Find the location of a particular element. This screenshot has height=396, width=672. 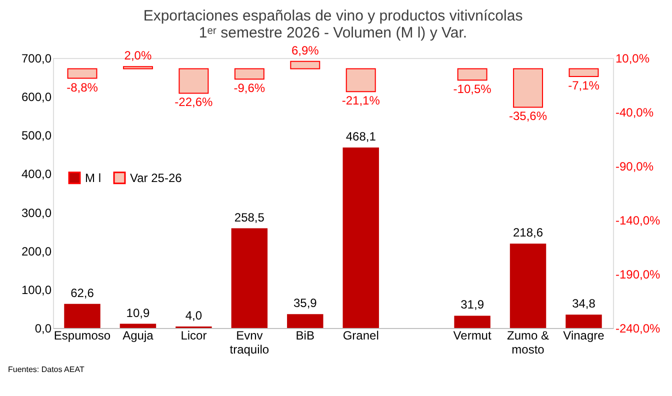

x-tick-label: Granel is located at coordinates (360, 335).